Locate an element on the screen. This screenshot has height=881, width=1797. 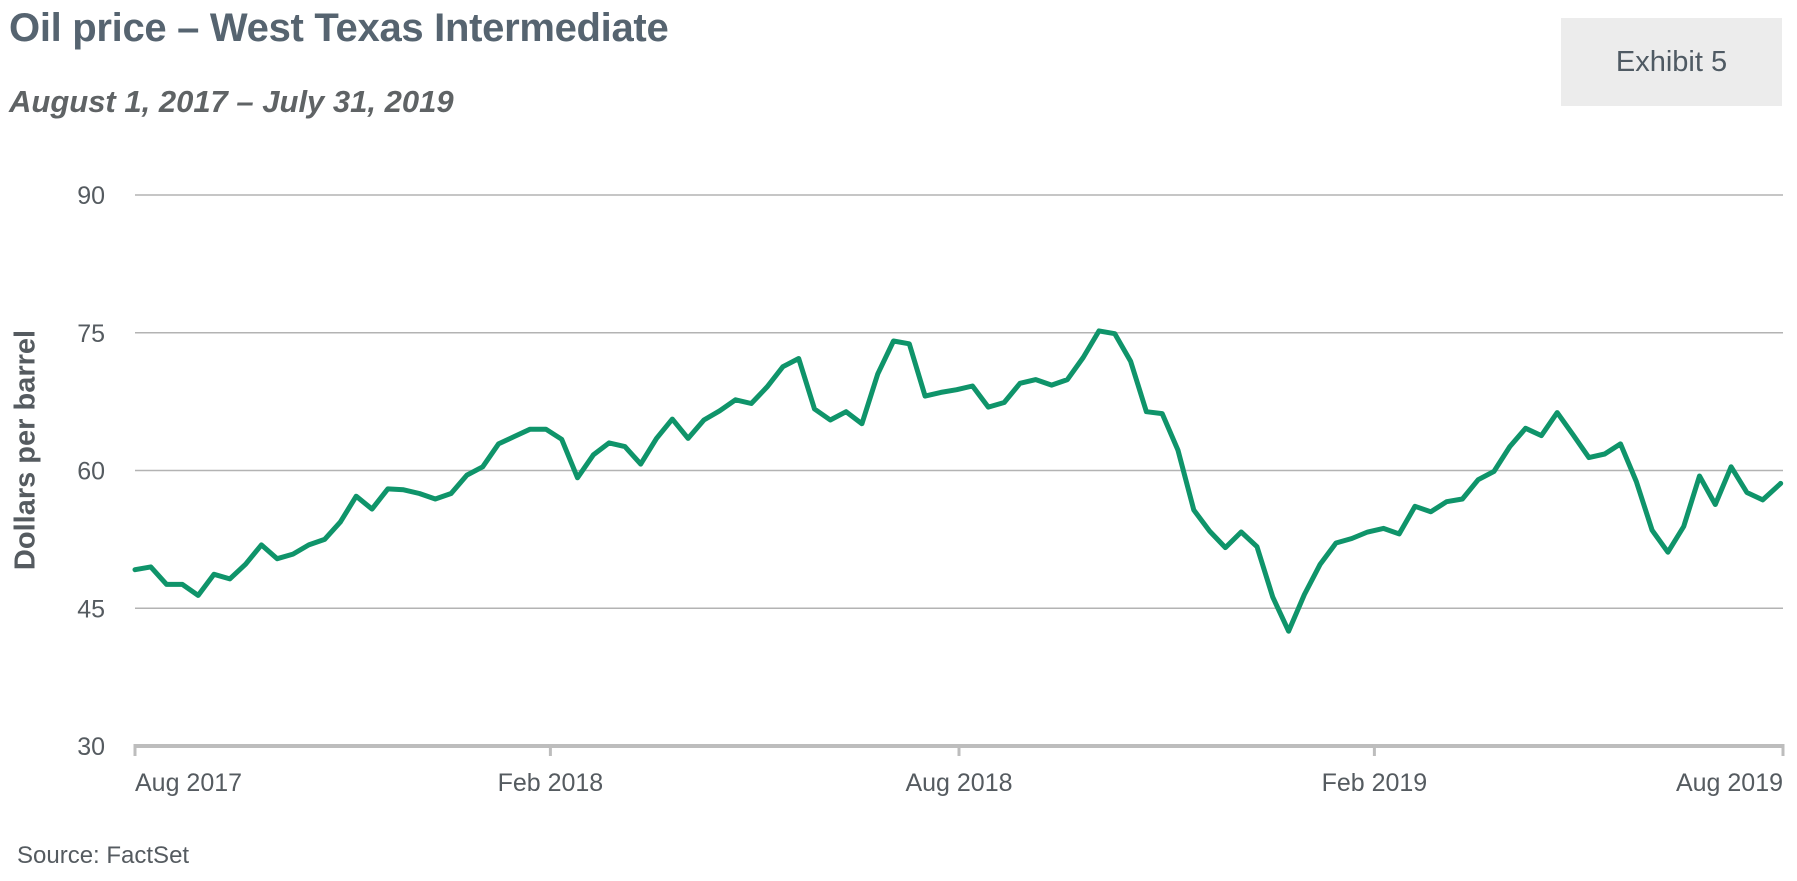
y-tick-label-45: 45 is located at coordinates (91, 609).